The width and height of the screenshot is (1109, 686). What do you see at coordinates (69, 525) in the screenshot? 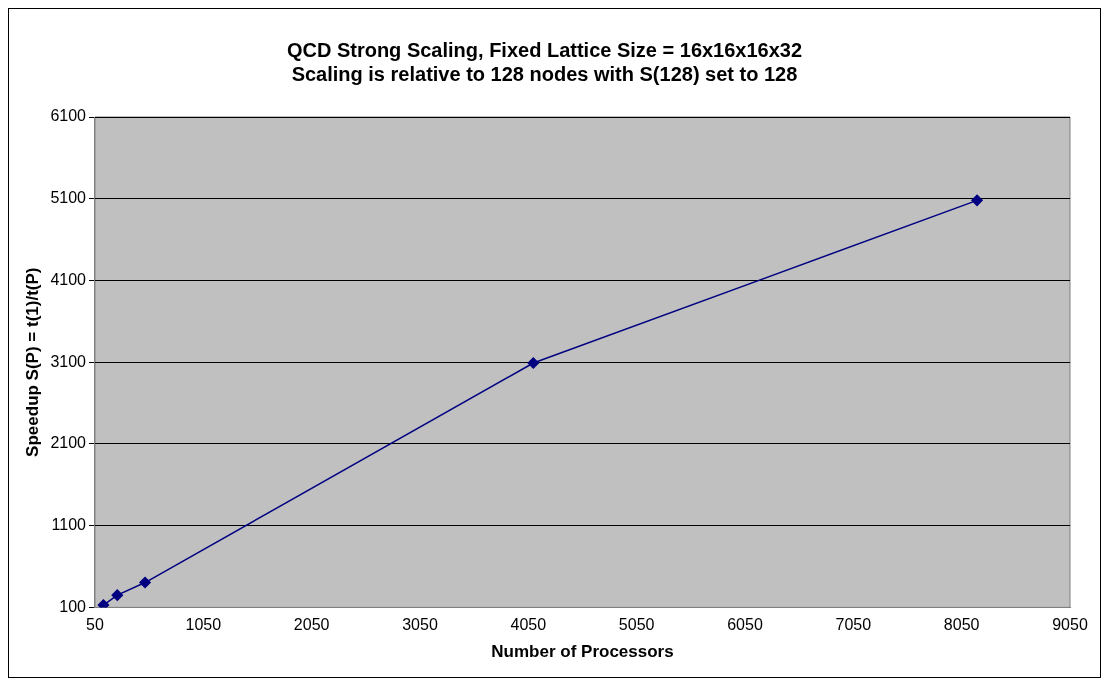
I see `y-tick-label: 1100` at bounding box center [69, 525].